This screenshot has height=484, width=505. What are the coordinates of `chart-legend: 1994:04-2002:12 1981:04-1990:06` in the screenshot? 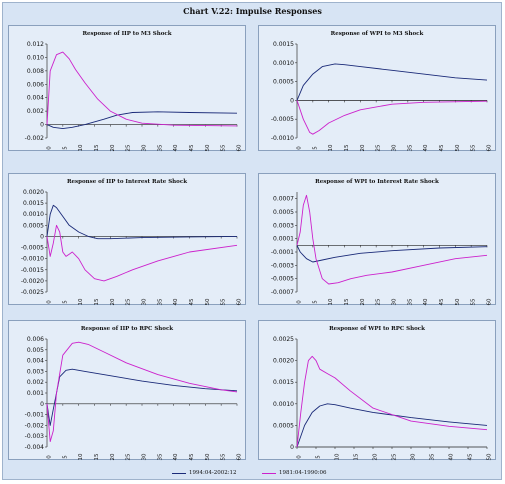 It's located at (252, 474).